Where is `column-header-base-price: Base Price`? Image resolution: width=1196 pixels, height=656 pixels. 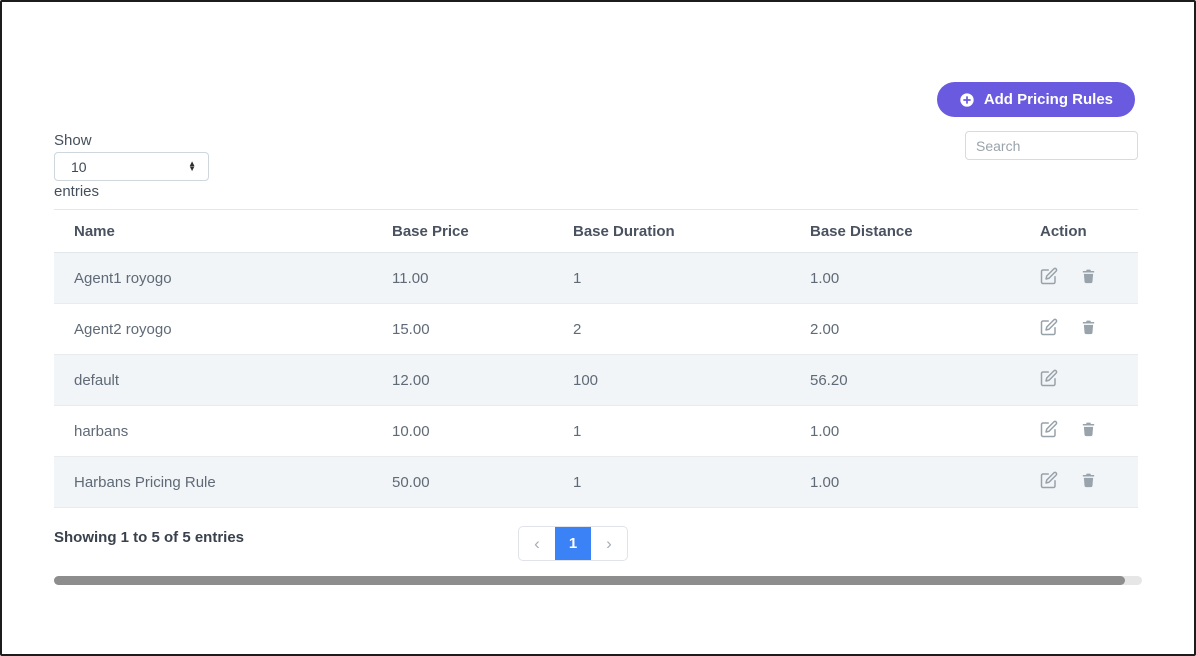 column-header-base-price: Base Price is located at coordinates (462, 231).